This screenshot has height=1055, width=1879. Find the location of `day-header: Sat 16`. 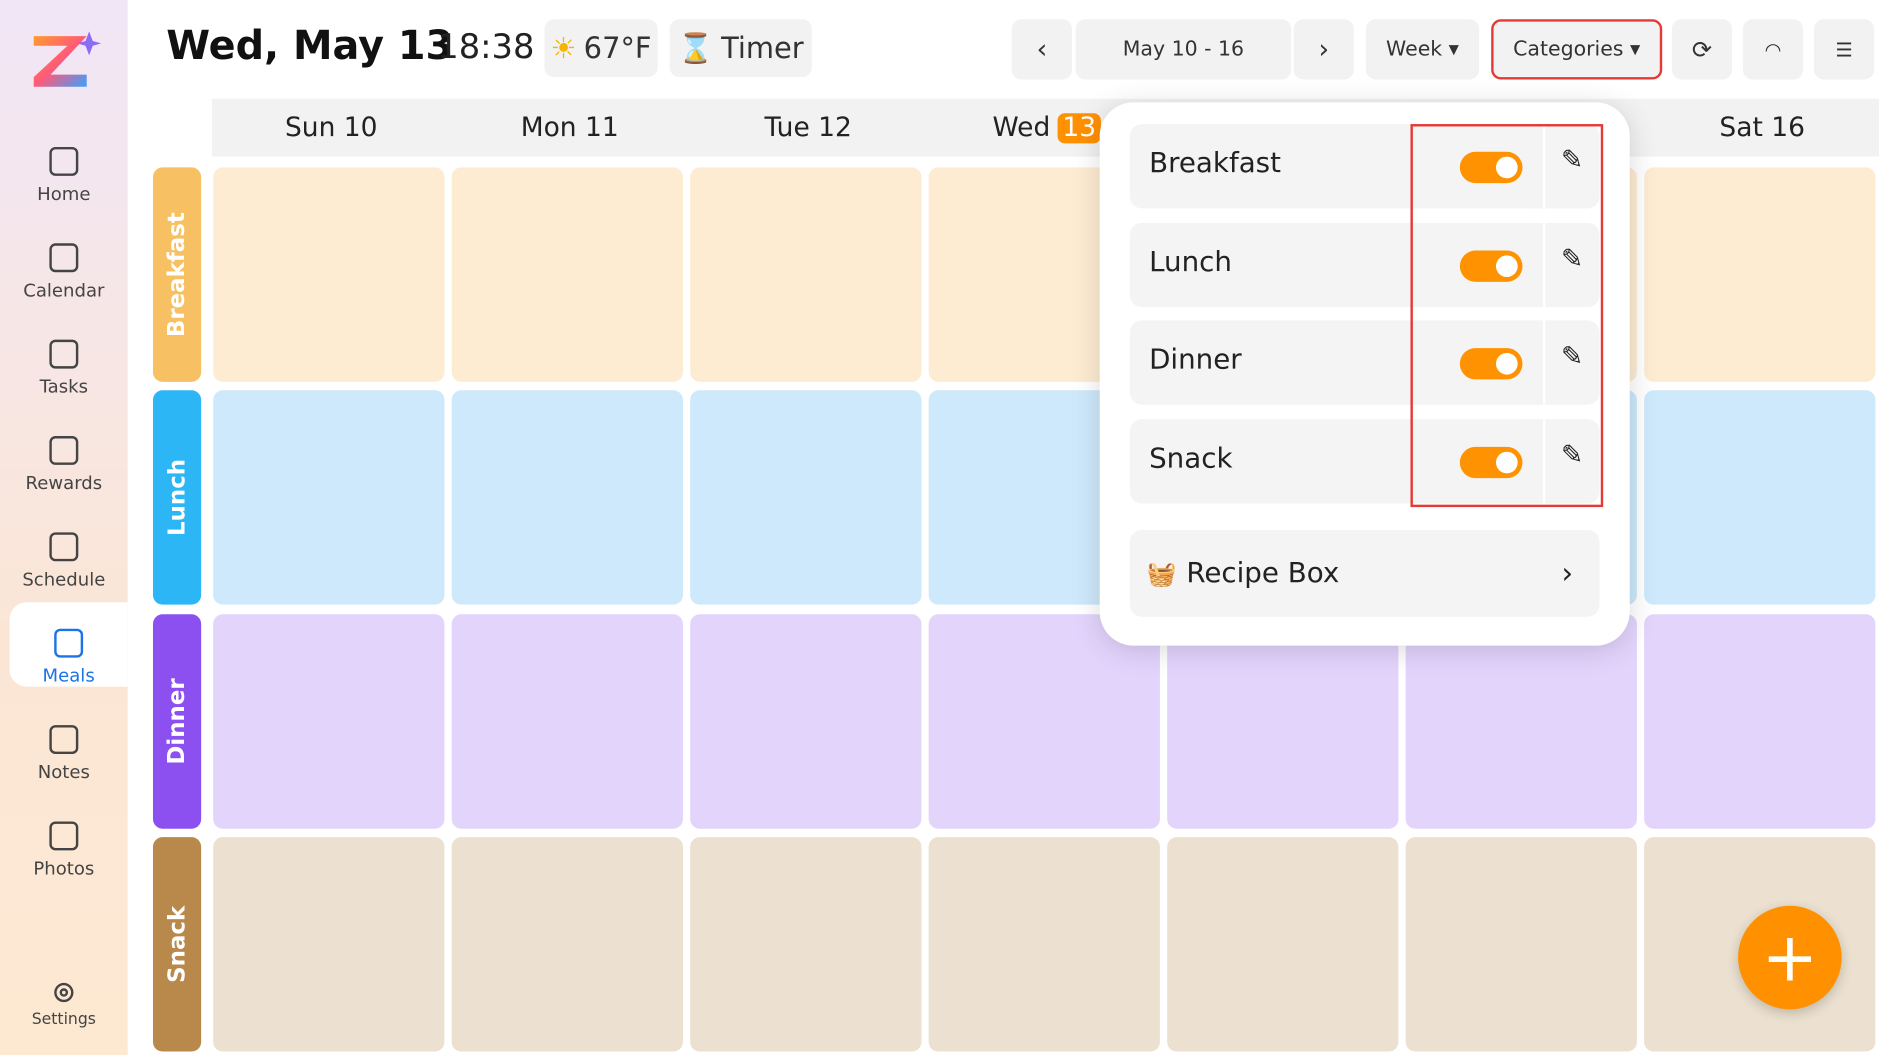

day-header: Sat 16 is located at coordinates (1760, 127).